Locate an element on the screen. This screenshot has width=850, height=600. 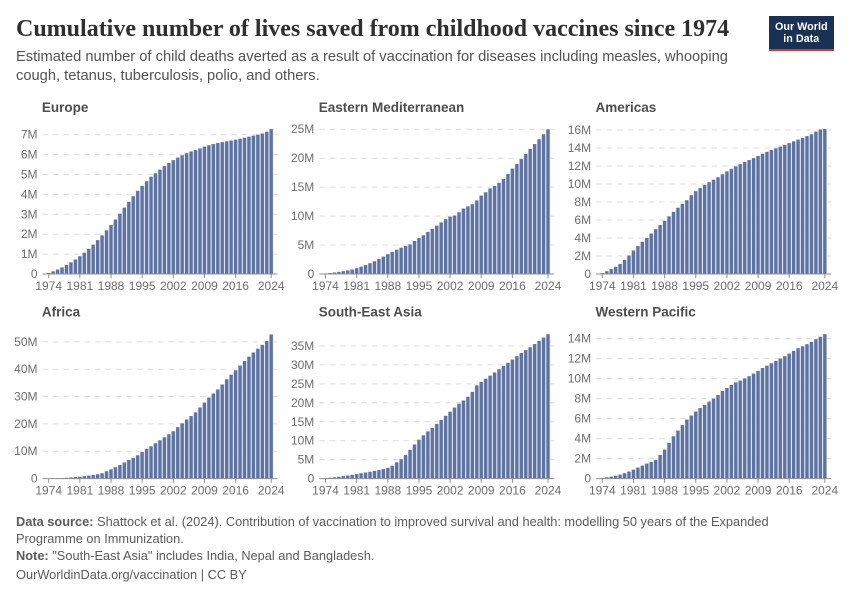
svg-text: 16M is located at coordinates (579, 130).